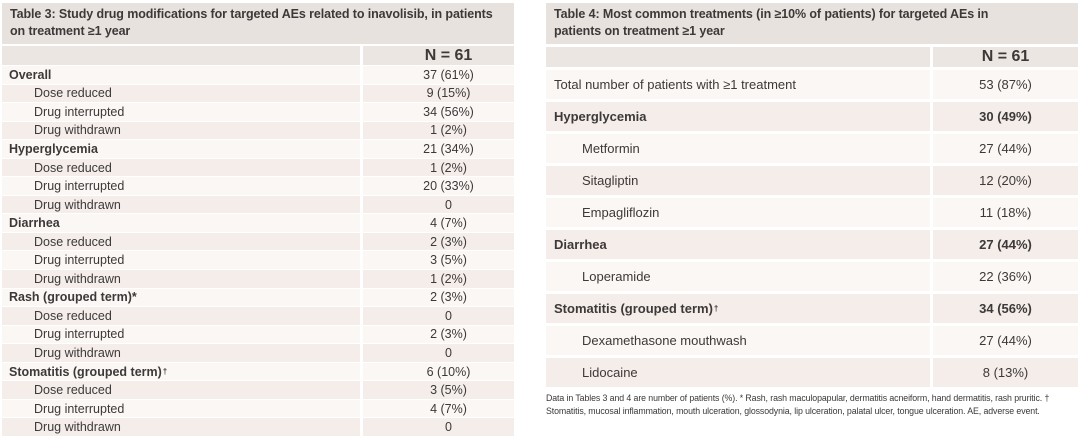  What do you see at coordinates (1005, 116) in the screenshot?
I see `row-value: 30 (49%)` at bounding box center [1005, 116].